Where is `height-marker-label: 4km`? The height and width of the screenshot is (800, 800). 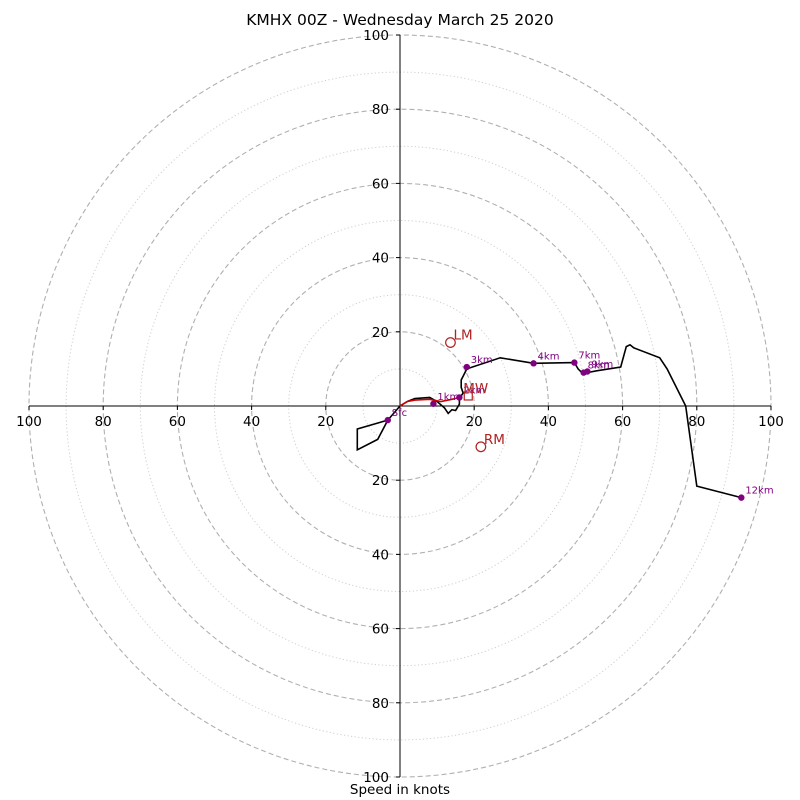 height-marker-label: 4km is located at coordinates (549, 356).